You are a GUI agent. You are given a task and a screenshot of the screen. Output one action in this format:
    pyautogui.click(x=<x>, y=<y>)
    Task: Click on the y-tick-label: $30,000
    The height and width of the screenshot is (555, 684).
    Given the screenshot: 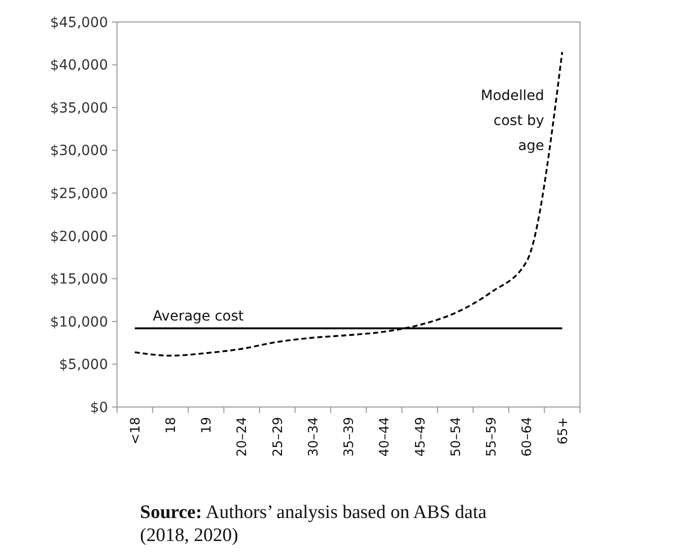 What is the action you would take?
    pyautogui.click(x=79, y=151)
    